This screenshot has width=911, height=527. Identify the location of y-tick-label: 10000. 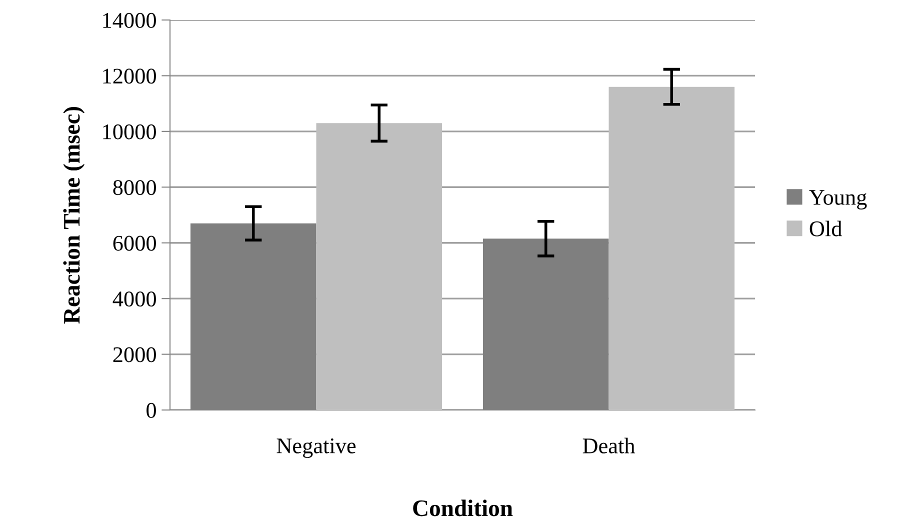
(129, 132).